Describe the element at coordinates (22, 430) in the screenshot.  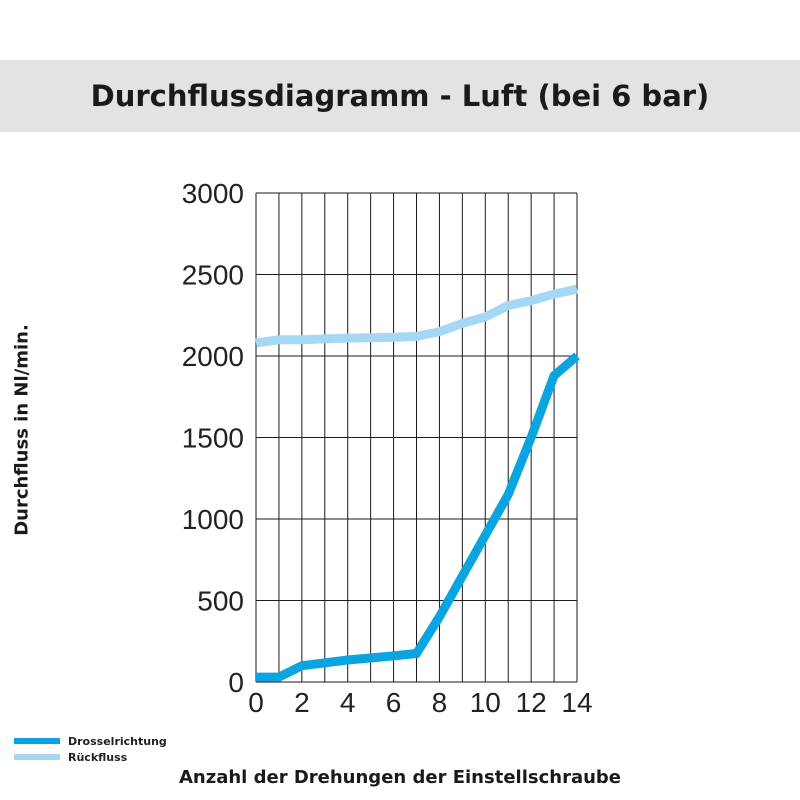
I see `y-axis-title: Durchfluss in Nl/min.` at that location.